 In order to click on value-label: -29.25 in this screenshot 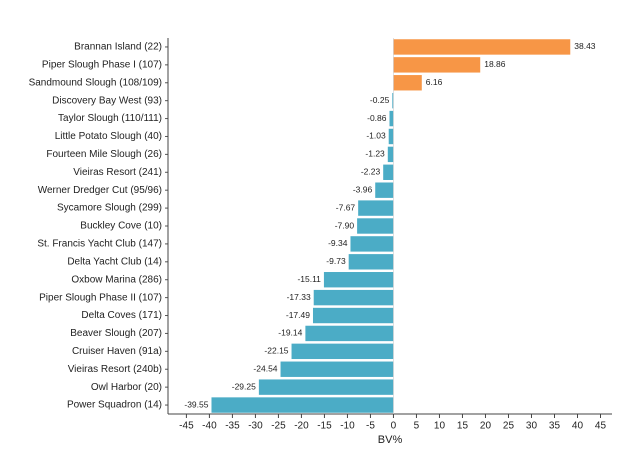, I will do `click(244, 386)`.